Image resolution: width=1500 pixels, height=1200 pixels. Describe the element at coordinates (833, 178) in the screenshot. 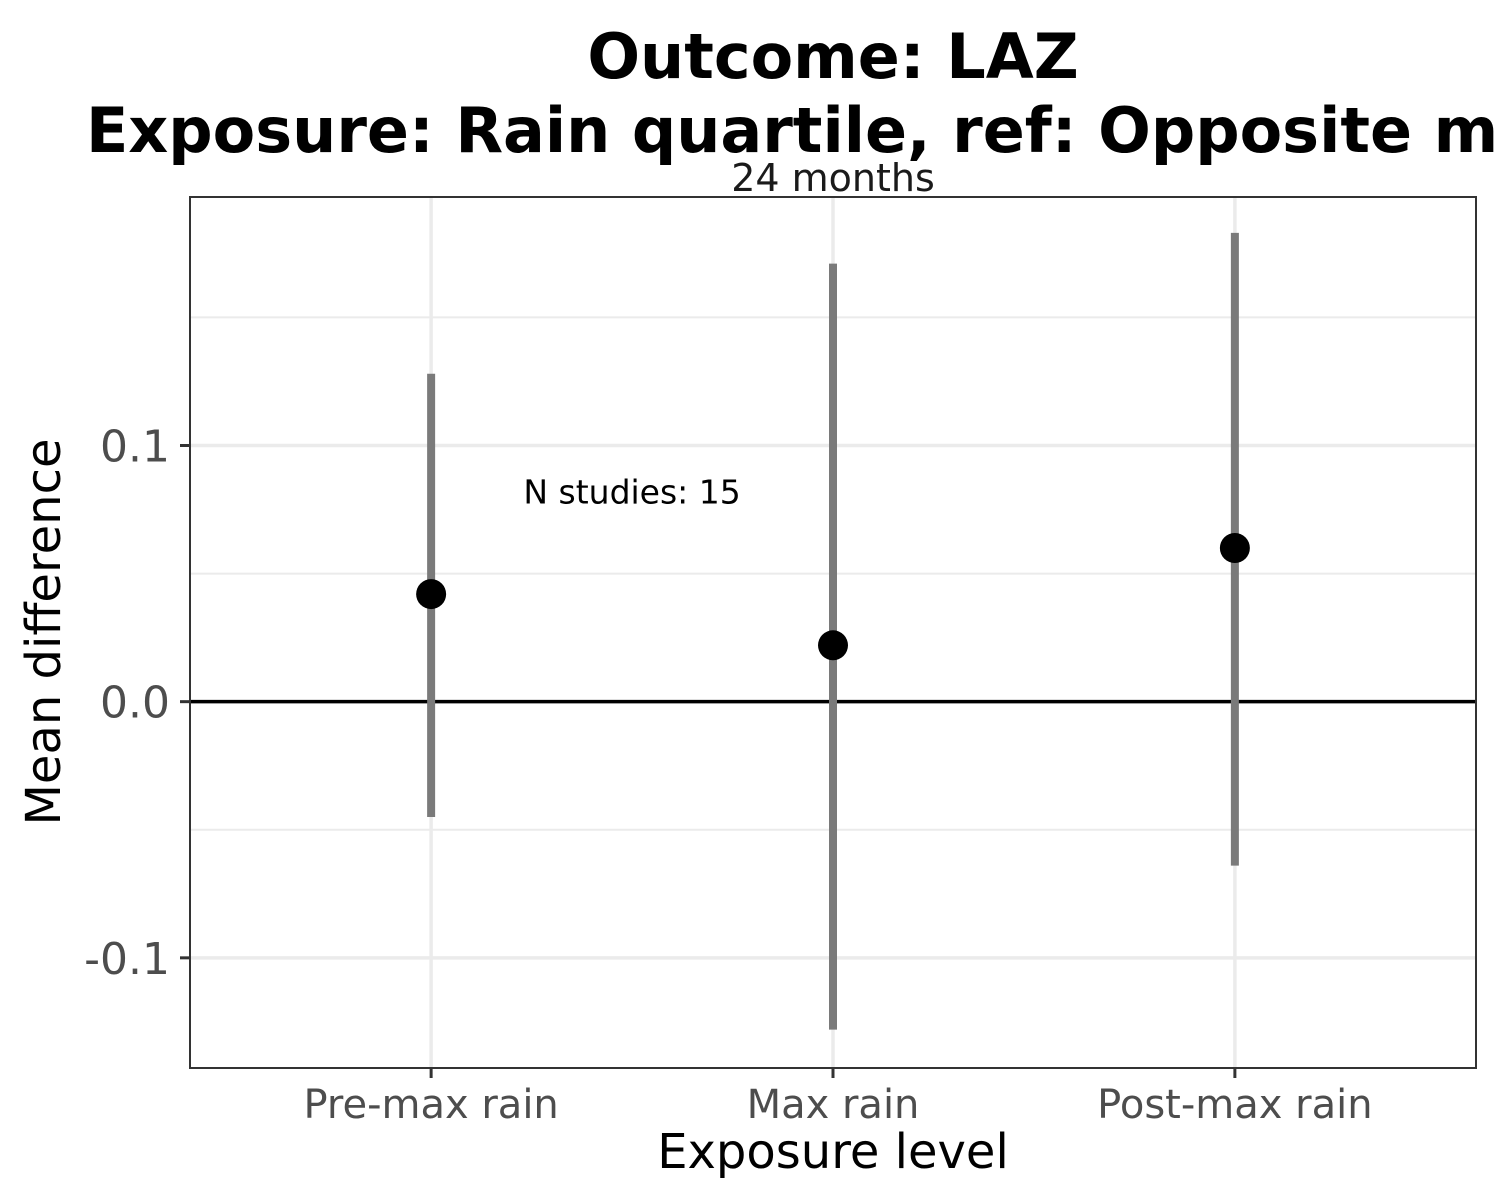

I see `facet-strip-label: 24 months` at that location.